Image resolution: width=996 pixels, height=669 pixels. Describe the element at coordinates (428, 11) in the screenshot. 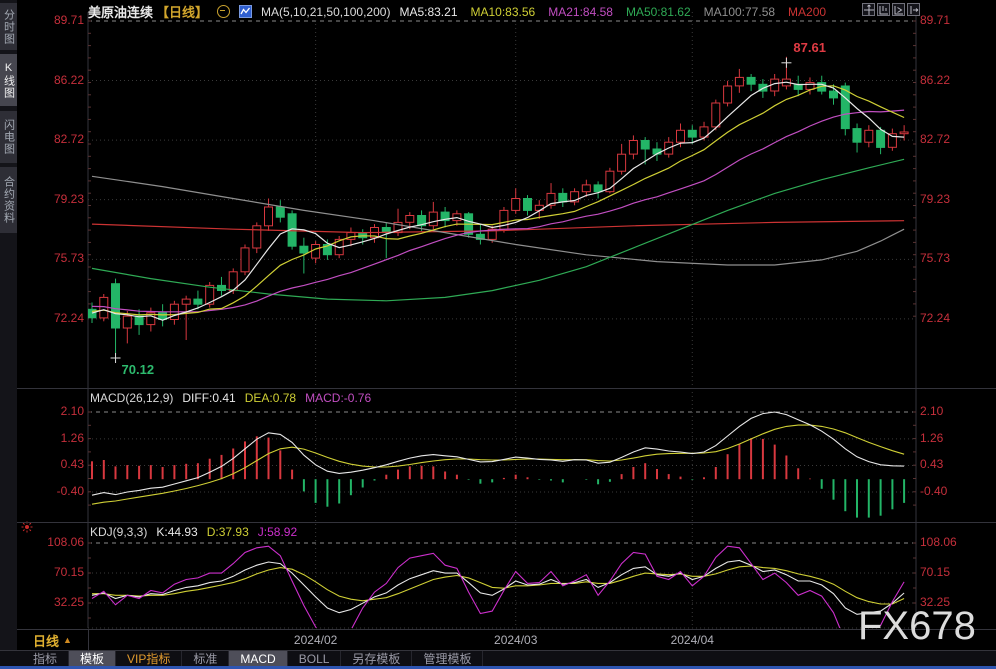

I see `ma-legend-item: MA5:83.21` at that location.